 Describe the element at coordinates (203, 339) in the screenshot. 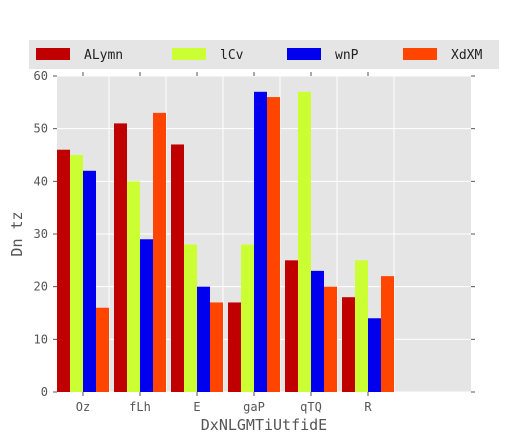

I see `bar-wnP-E` at that location.